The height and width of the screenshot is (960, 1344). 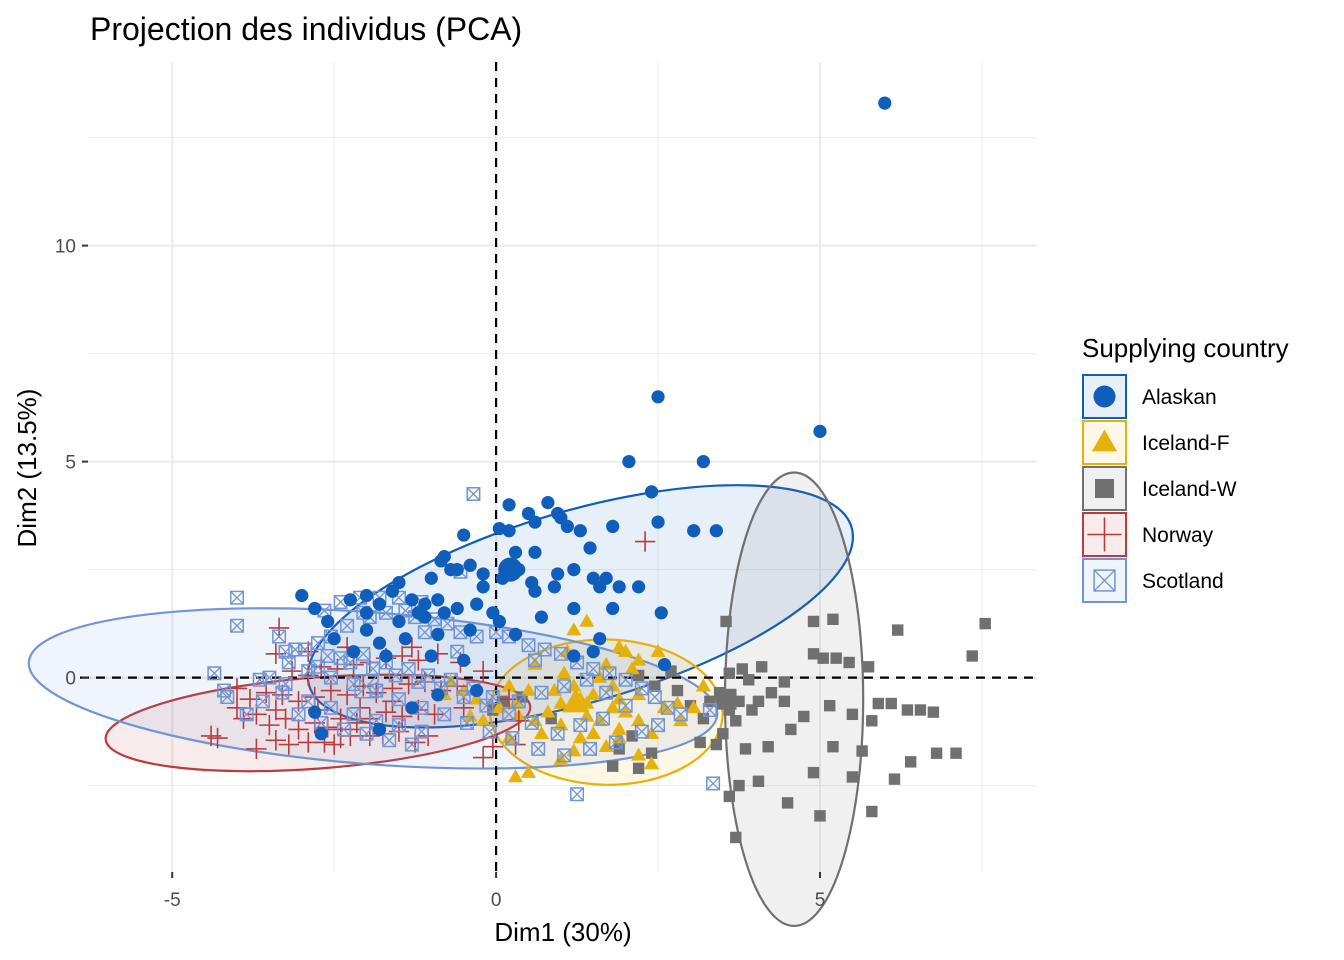 What do you see at coordinates (1189, 489) in the screenshot?
I see `legend-label-iceland-w: Iceland-W` at bounding box center [1189, 489].